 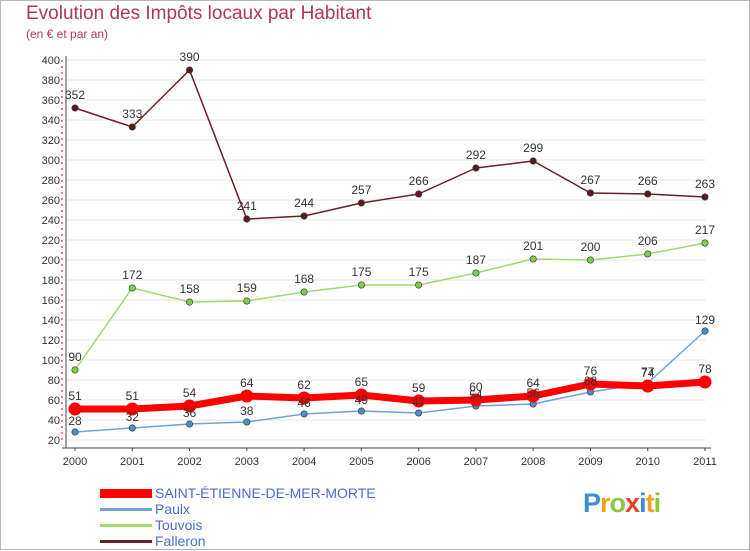 I want to click on data-label-saint-etienne: 62, so click(x=304, y=385).